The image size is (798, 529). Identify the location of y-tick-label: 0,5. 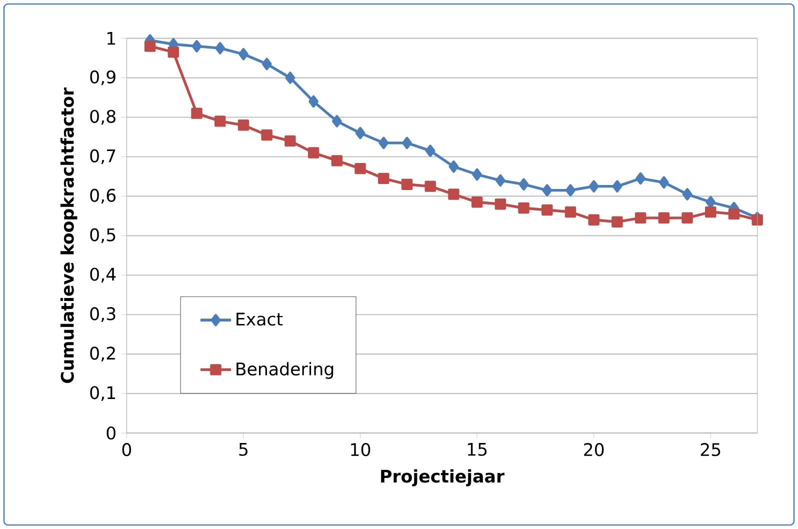
(103, 236).